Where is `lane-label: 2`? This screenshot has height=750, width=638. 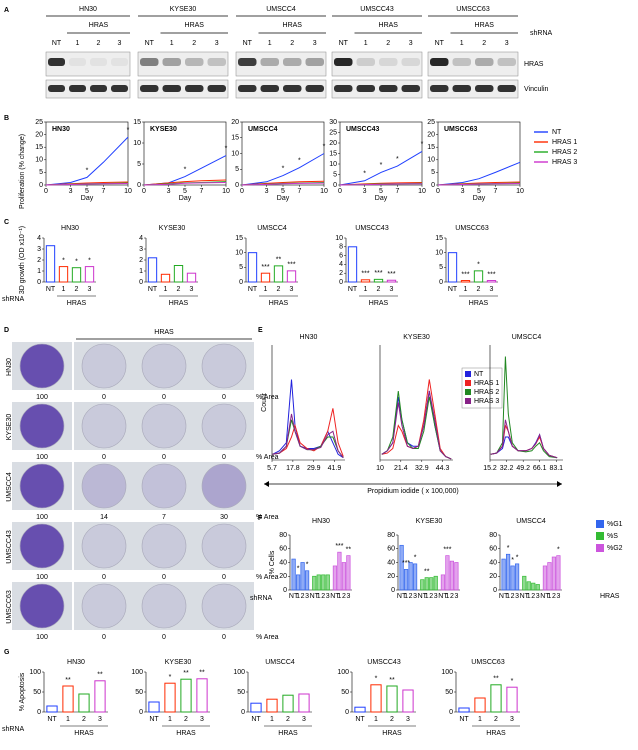
lane-label: 2 is located at coordinates (484, 43).